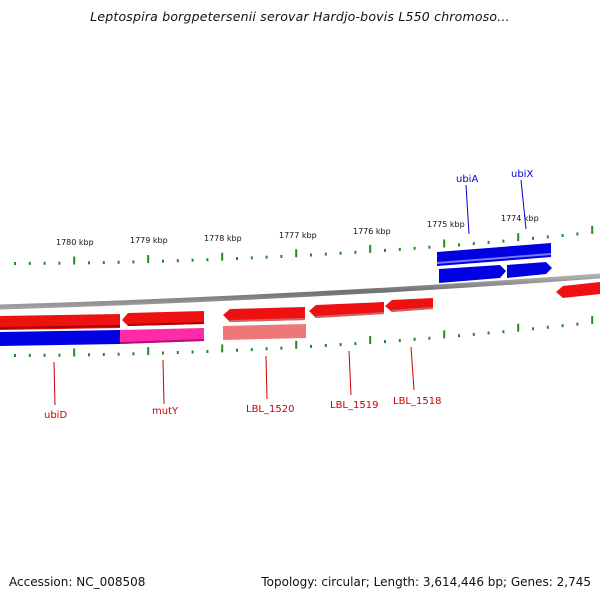  Describe the element at coordinates (270, 409) in the screenshot. I see `gene-label-LBL-1520: LBL_1520` at that location.